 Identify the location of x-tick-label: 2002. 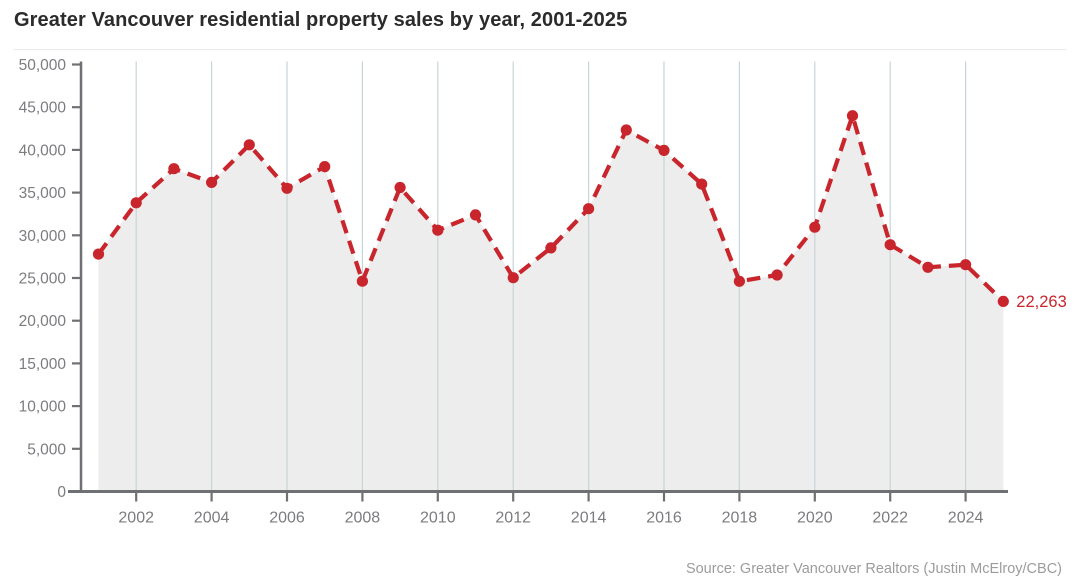
(136, 518).